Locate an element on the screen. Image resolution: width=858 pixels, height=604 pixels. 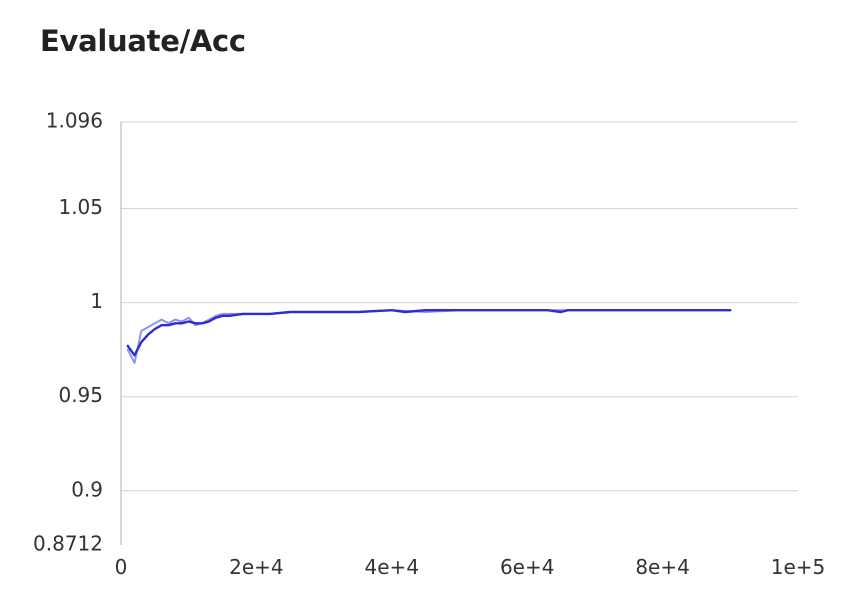
series-layer is located at coordinates (429, 336).